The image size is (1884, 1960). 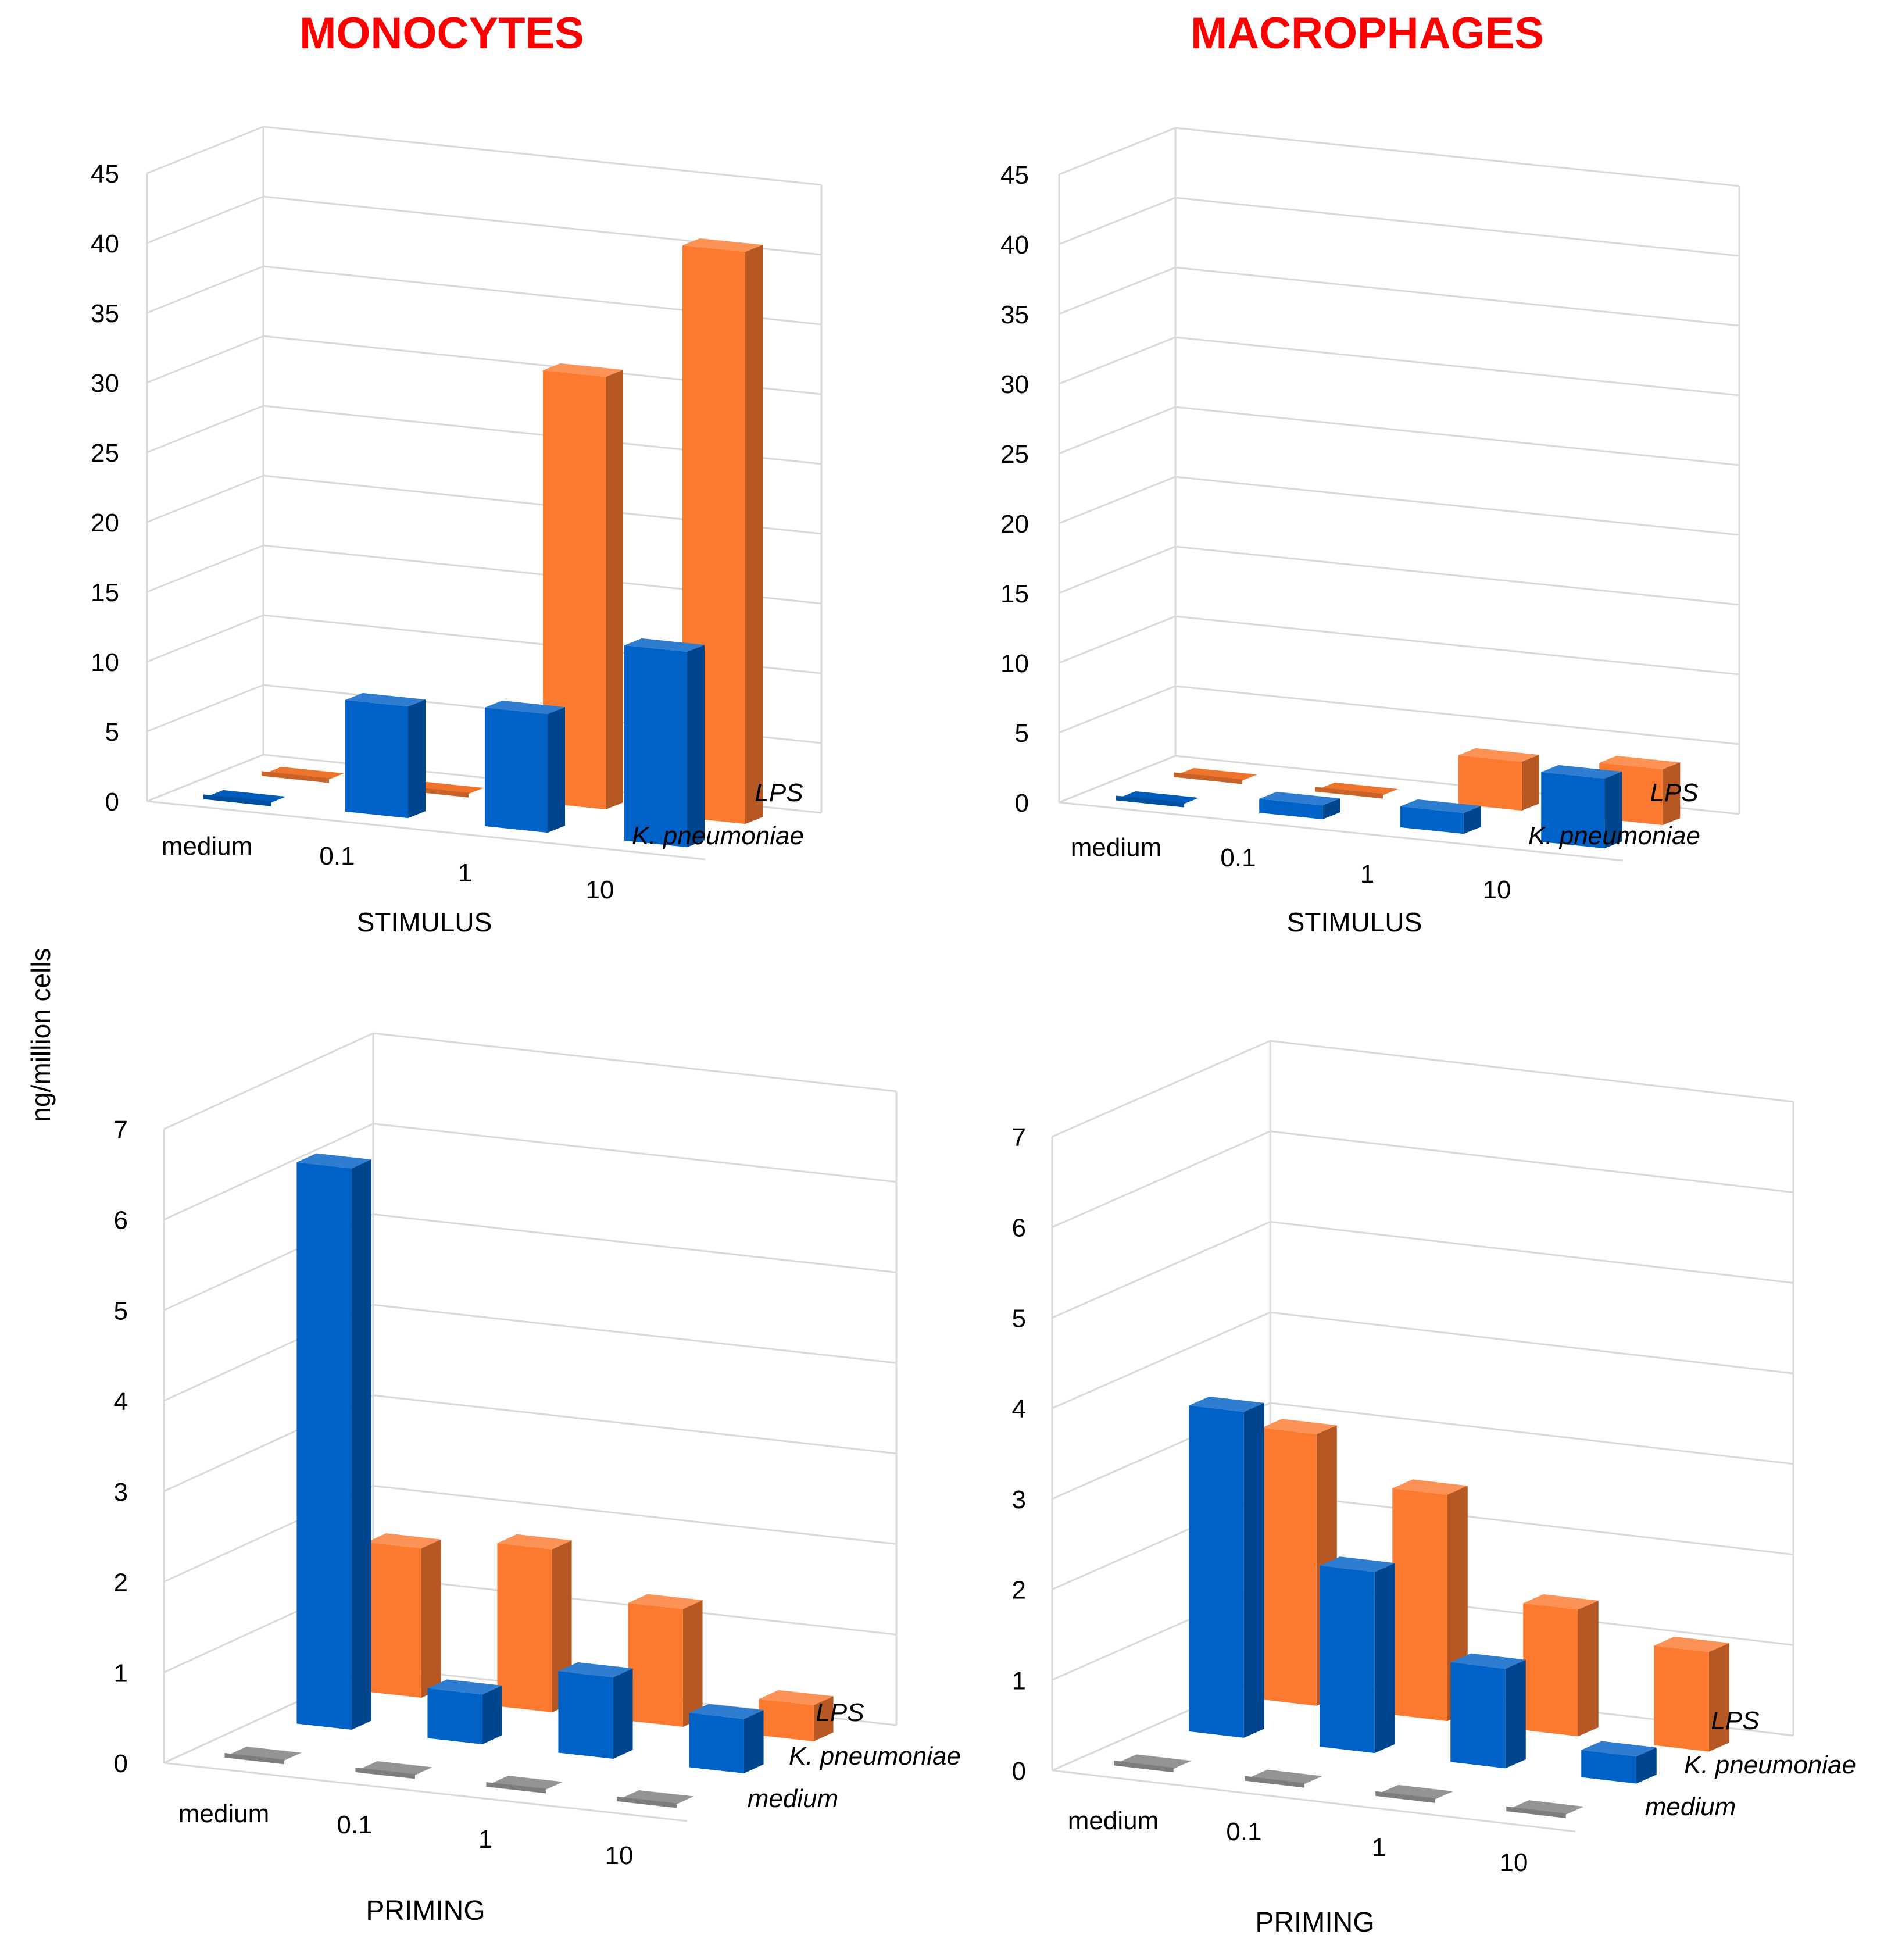 What do you see at coordinates (1690, 1807) in the screenshot?
I see `series-label: medium` at bounding box center [1690, 1807].